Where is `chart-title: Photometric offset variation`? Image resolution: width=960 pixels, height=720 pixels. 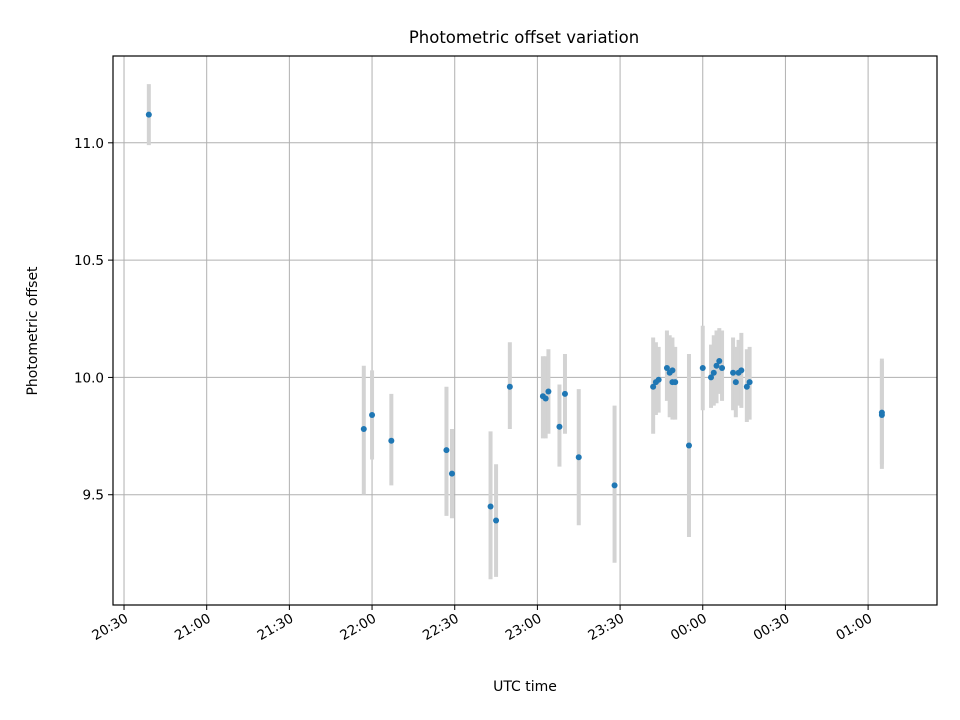 chart-title: Photometric offset variation is located at coordinates (524, 37).